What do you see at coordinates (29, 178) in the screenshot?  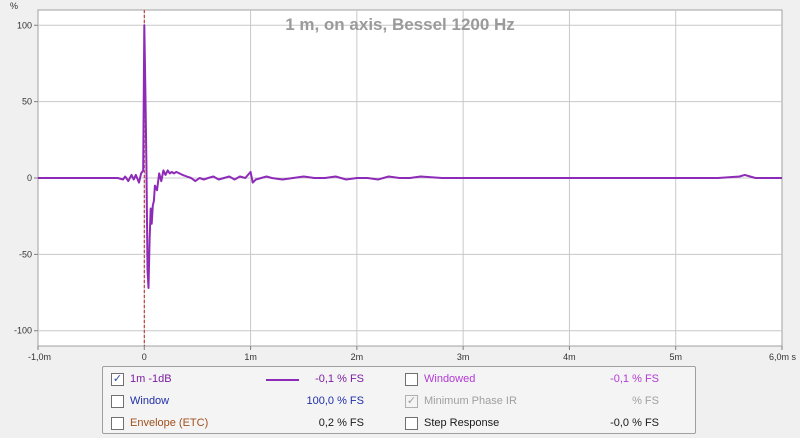 I see `y-tick-label: 0` at bounding box center [29, 178].